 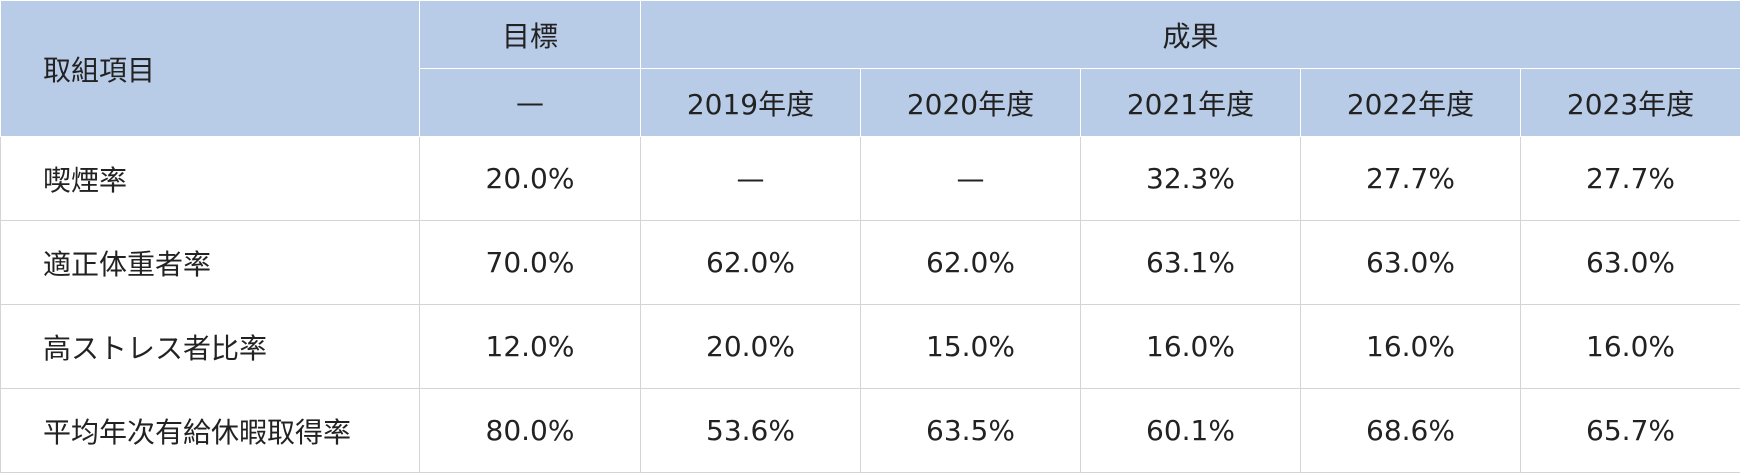 What do you see at coordinates (750, 430) in the screenshot?
I see `cell: 53.6%` at bounding box center [750, 430].